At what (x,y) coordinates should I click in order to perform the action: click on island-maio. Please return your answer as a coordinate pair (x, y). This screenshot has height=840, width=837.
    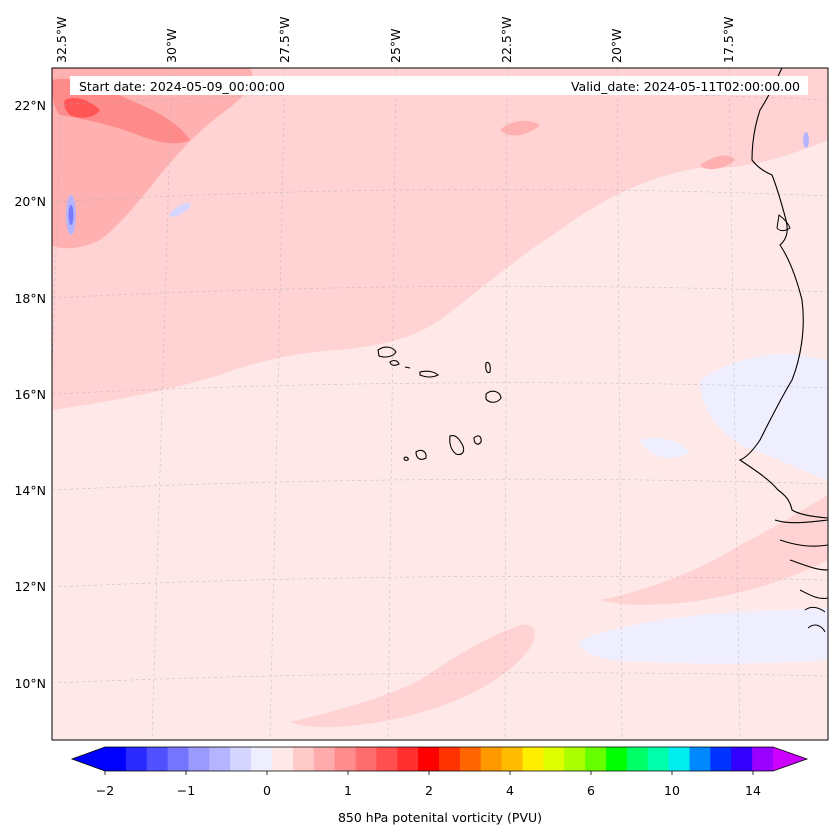
    Looking at the image, I should click on (477, 440).